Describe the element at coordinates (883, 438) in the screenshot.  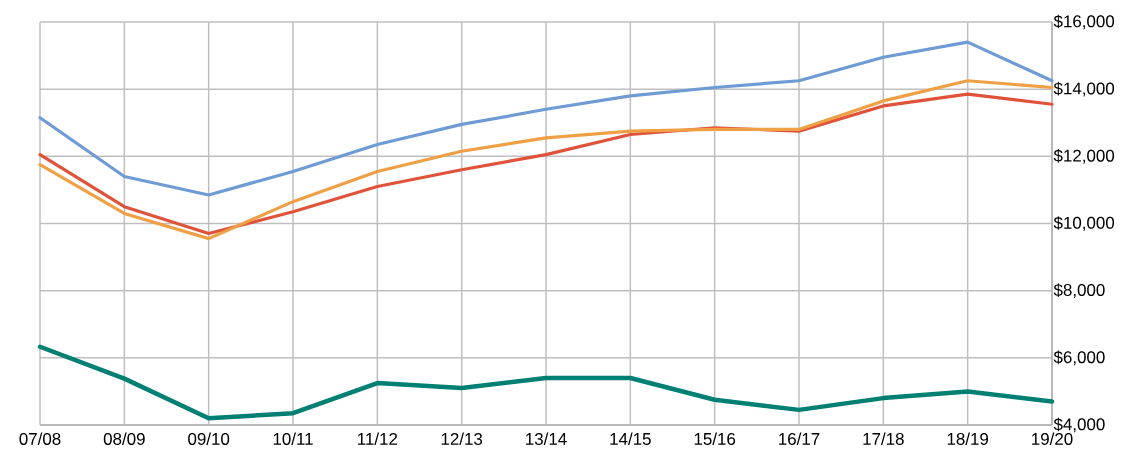
I see `x-tick-label: 17/18` at that location.